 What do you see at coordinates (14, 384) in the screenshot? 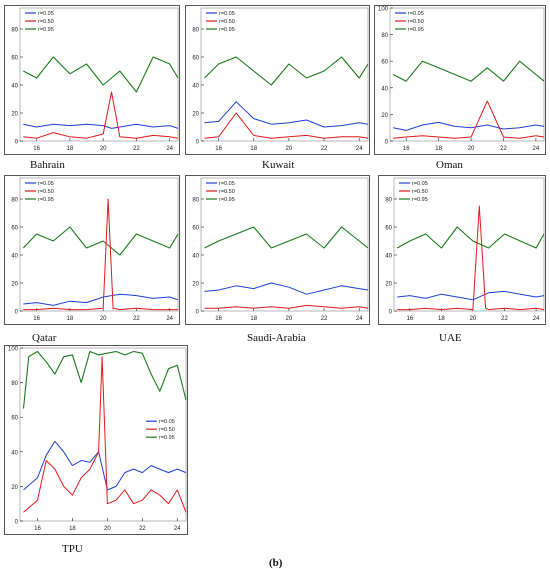
I see `tpu-y-tick-label: 80` at bounding box center [14, 384].